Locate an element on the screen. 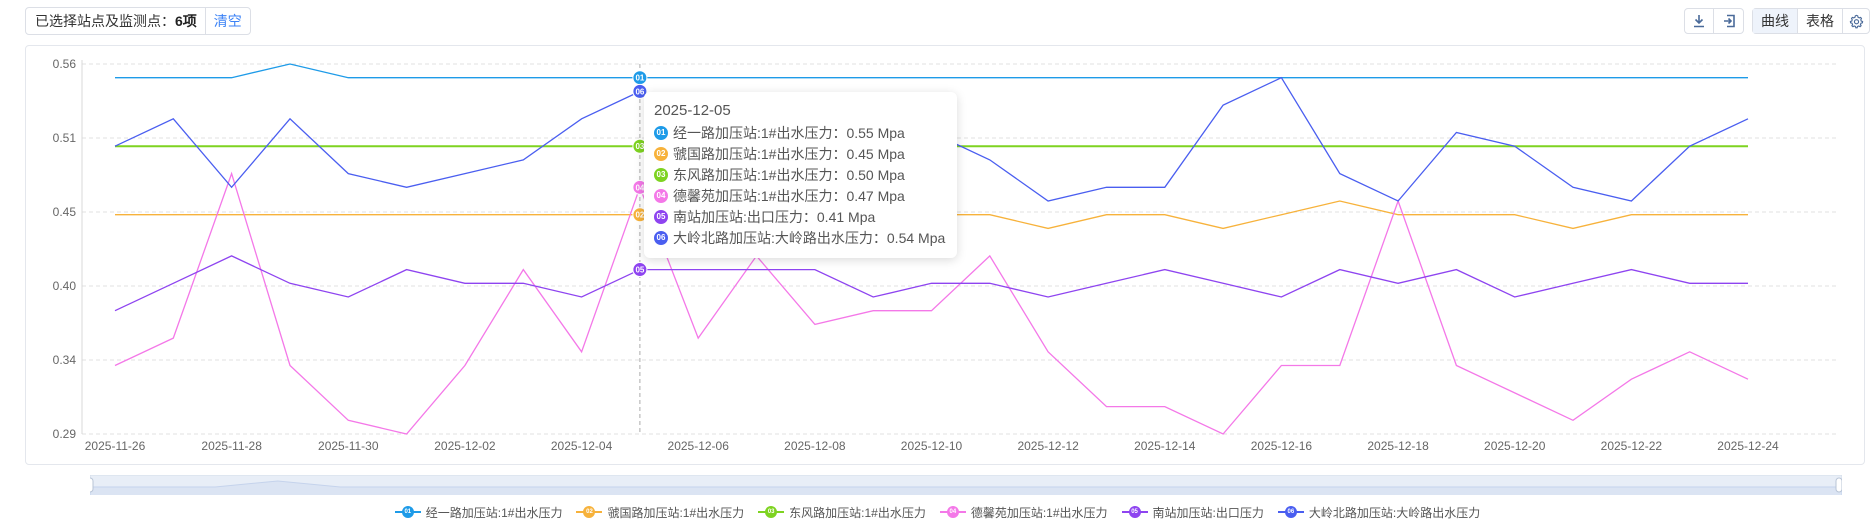 This screenshot has width=1875, height=528. series-badge-icon: 03 is located at coordinates (661, 174).